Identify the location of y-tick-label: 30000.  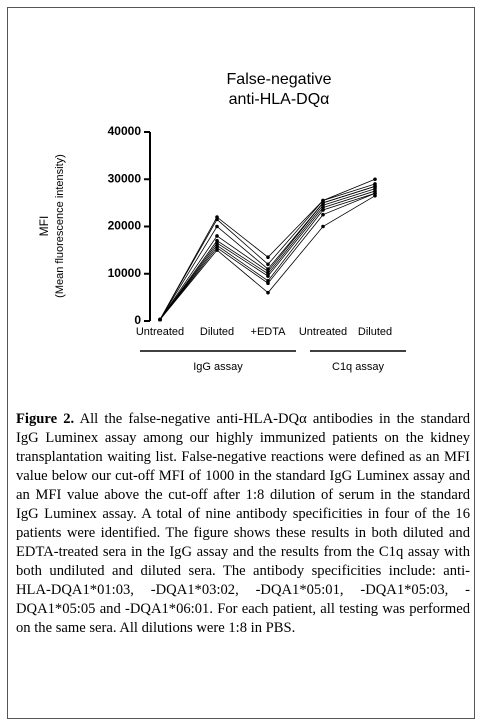
(125, 178).